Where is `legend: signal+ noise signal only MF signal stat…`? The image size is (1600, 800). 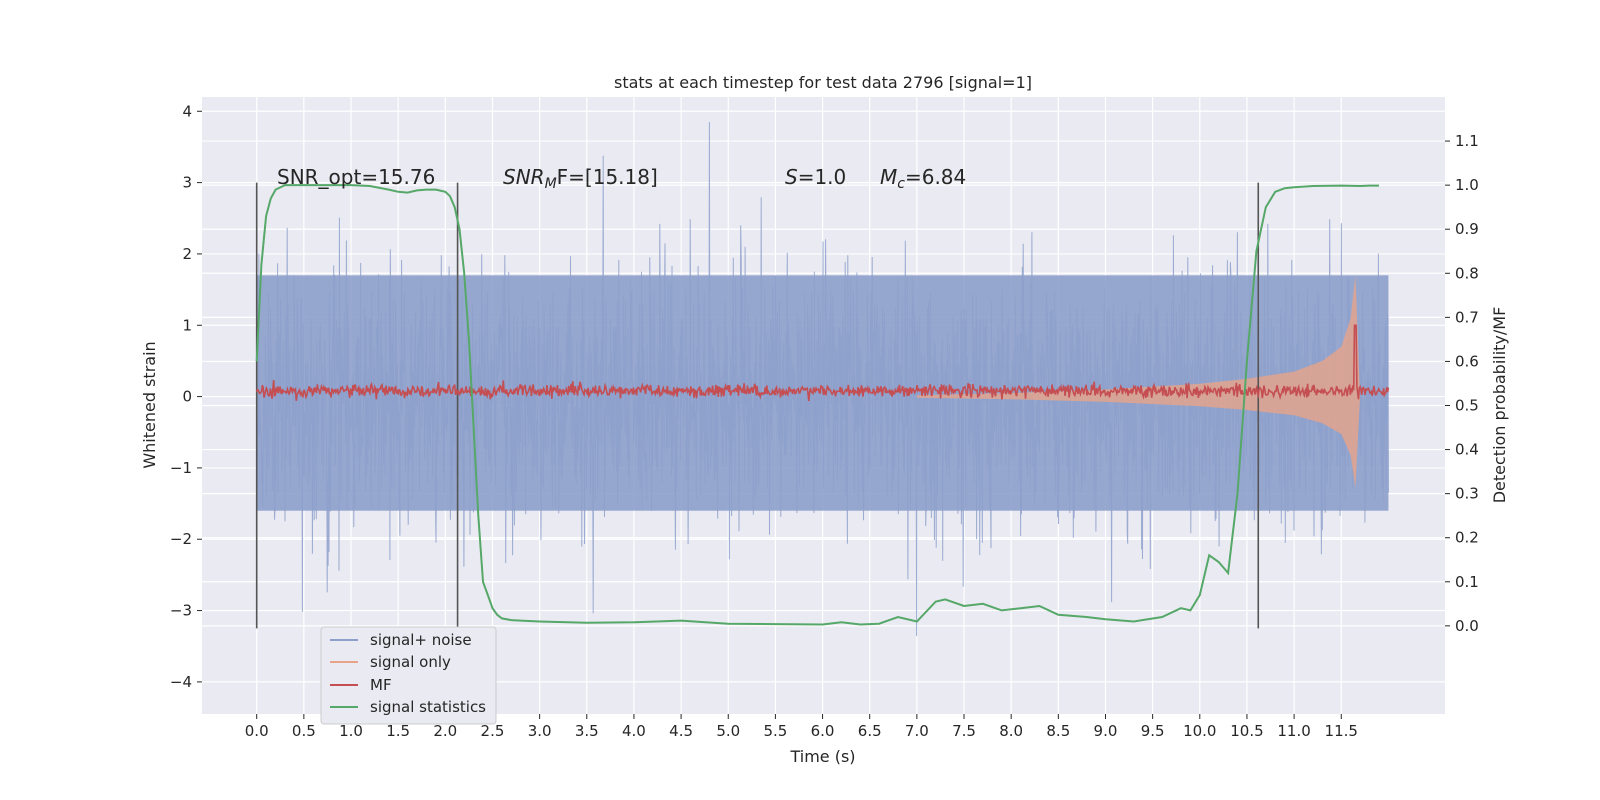
legend: signal+ noise signal only MF signal stat… is located at coordinates (408, 675).